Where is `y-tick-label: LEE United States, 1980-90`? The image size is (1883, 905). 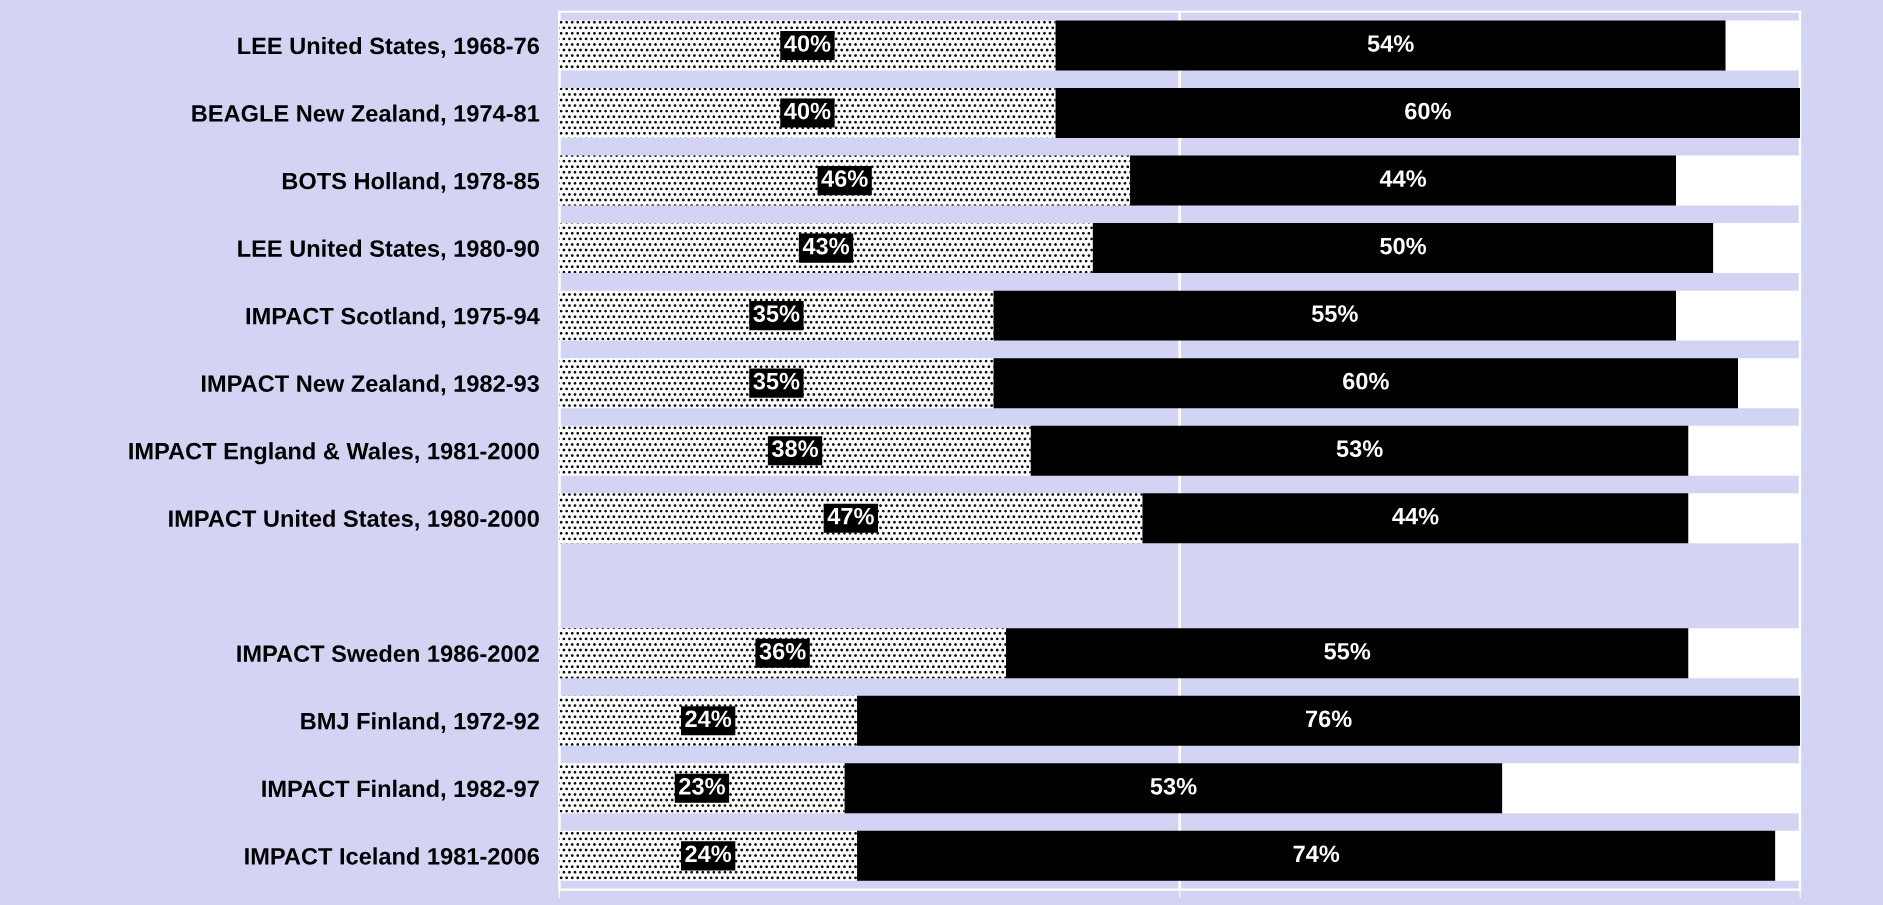
y-tick-label: LEE United States, 1980-90 is located at coordinates (388, 250).